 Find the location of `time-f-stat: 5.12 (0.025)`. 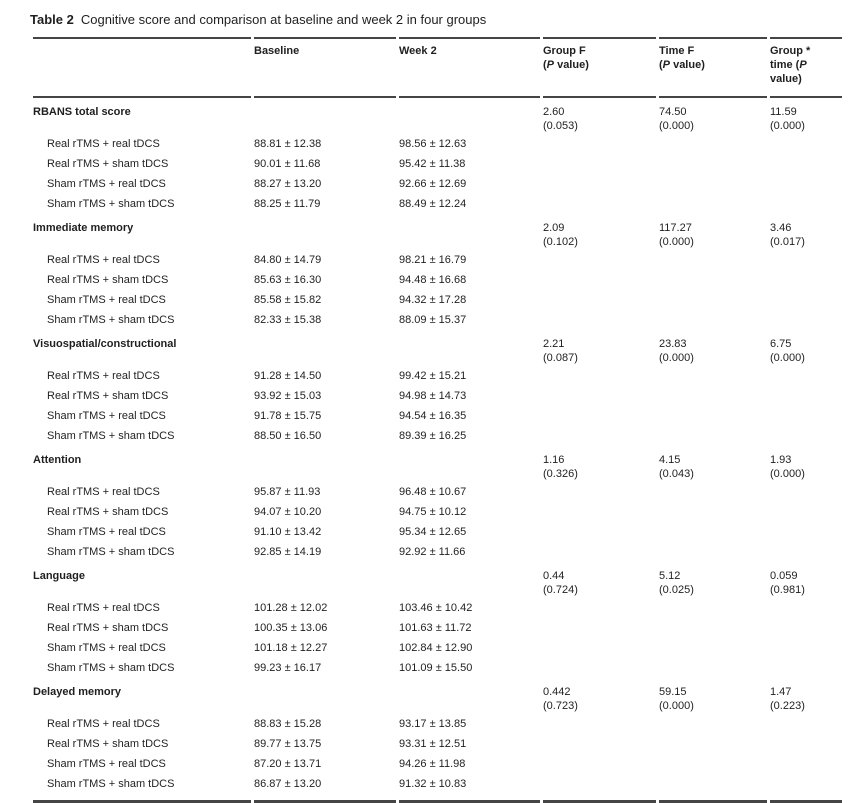

time-f-stat: 5.12 (0.025) is located at coordinates (713, 580).